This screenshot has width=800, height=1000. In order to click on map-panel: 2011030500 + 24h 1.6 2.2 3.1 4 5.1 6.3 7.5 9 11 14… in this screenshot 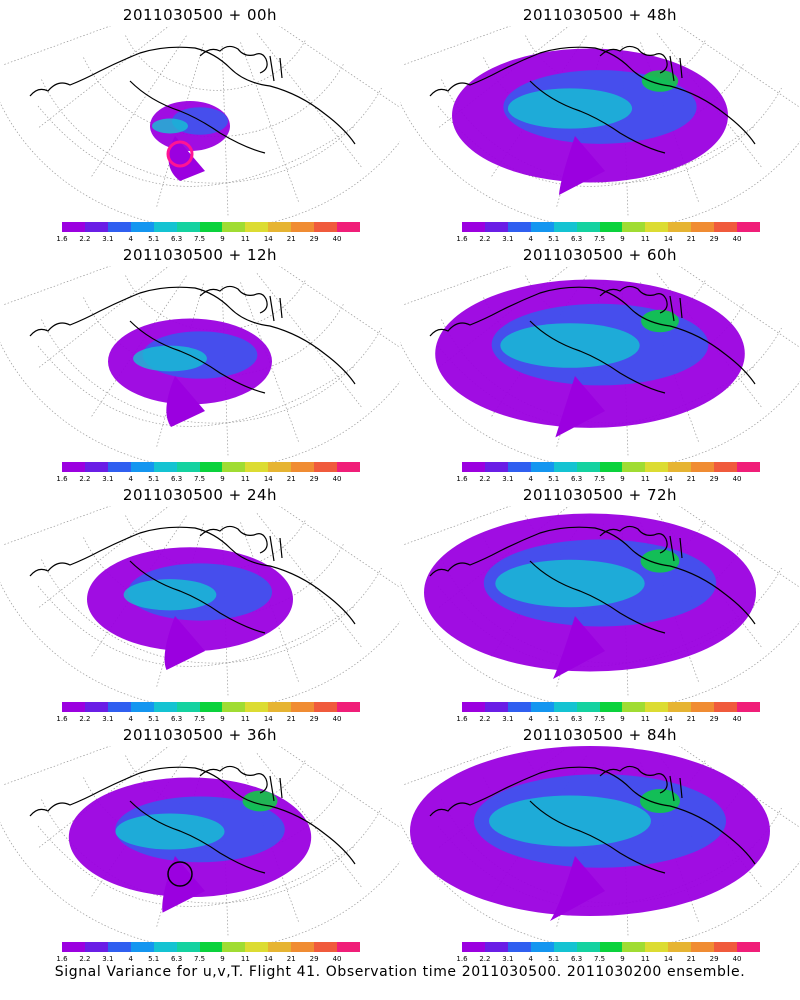, I will do `click(200, 601)`.